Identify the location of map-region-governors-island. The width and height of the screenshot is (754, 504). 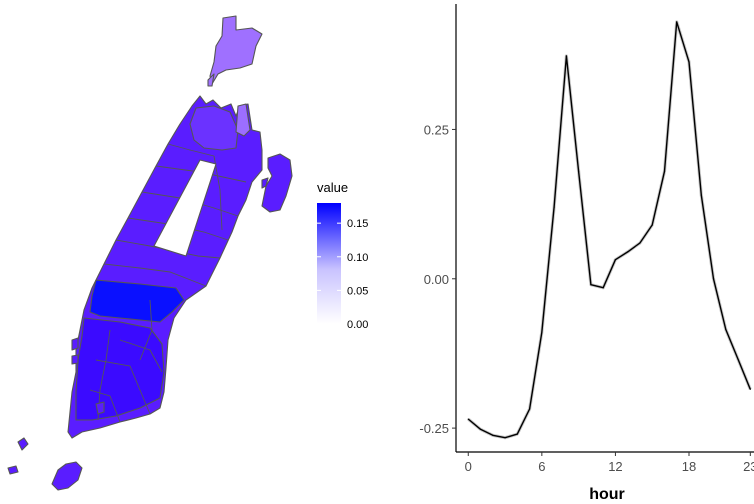
(67, 476).